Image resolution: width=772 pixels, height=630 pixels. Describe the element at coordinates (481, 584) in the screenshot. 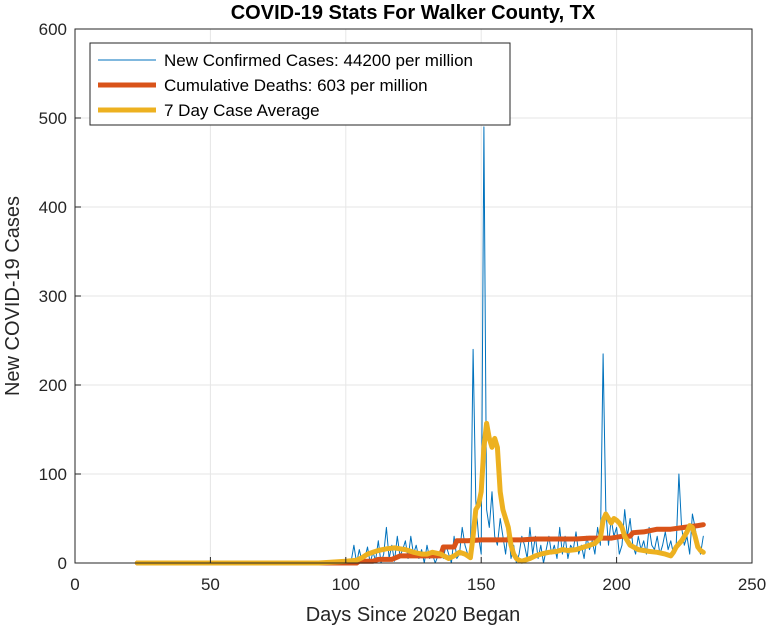

I see `x-tick-label: 150` at that location.